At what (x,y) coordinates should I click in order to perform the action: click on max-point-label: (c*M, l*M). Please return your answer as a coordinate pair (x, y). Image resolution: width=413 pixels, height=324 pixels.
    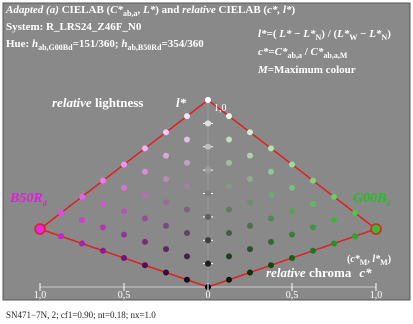
    Looking at the image, I should click on (369, 260).